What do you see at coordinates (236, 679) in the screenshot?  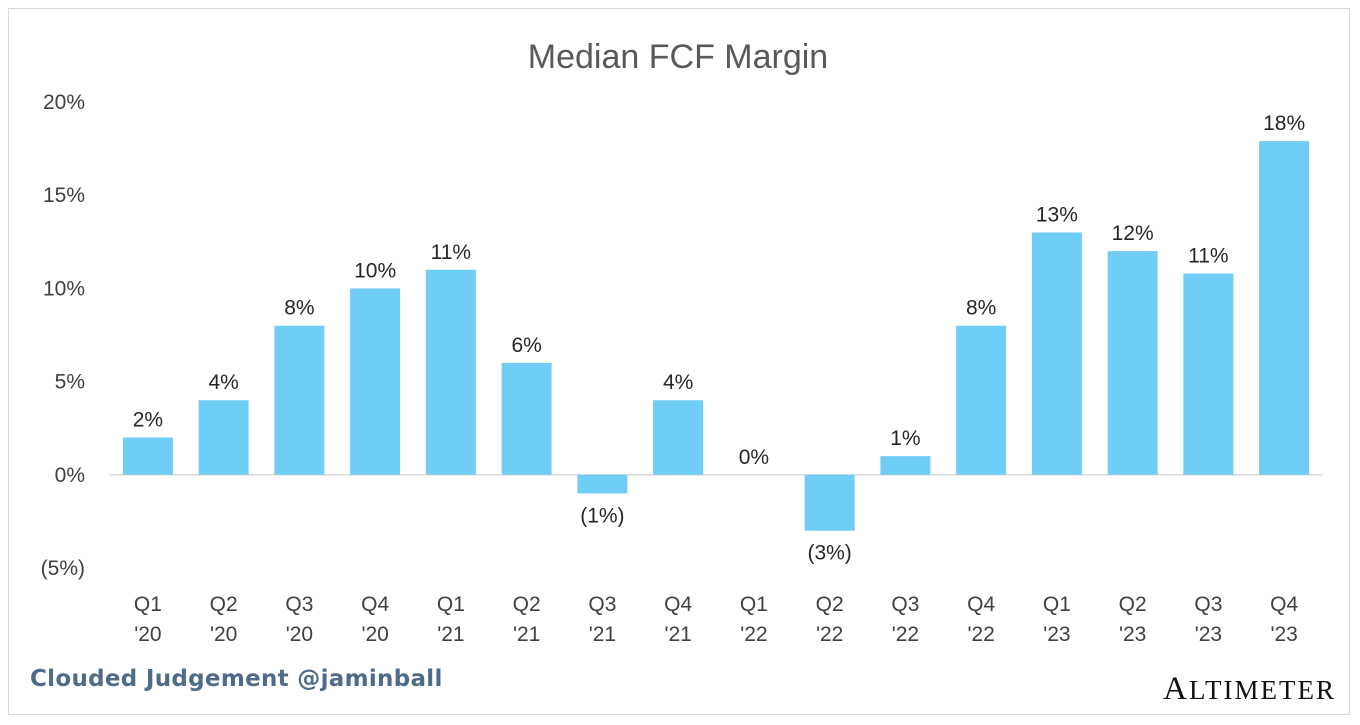 I see `credit-text: Clouded Judgement @jaminball` at bounding box center [236, 679].